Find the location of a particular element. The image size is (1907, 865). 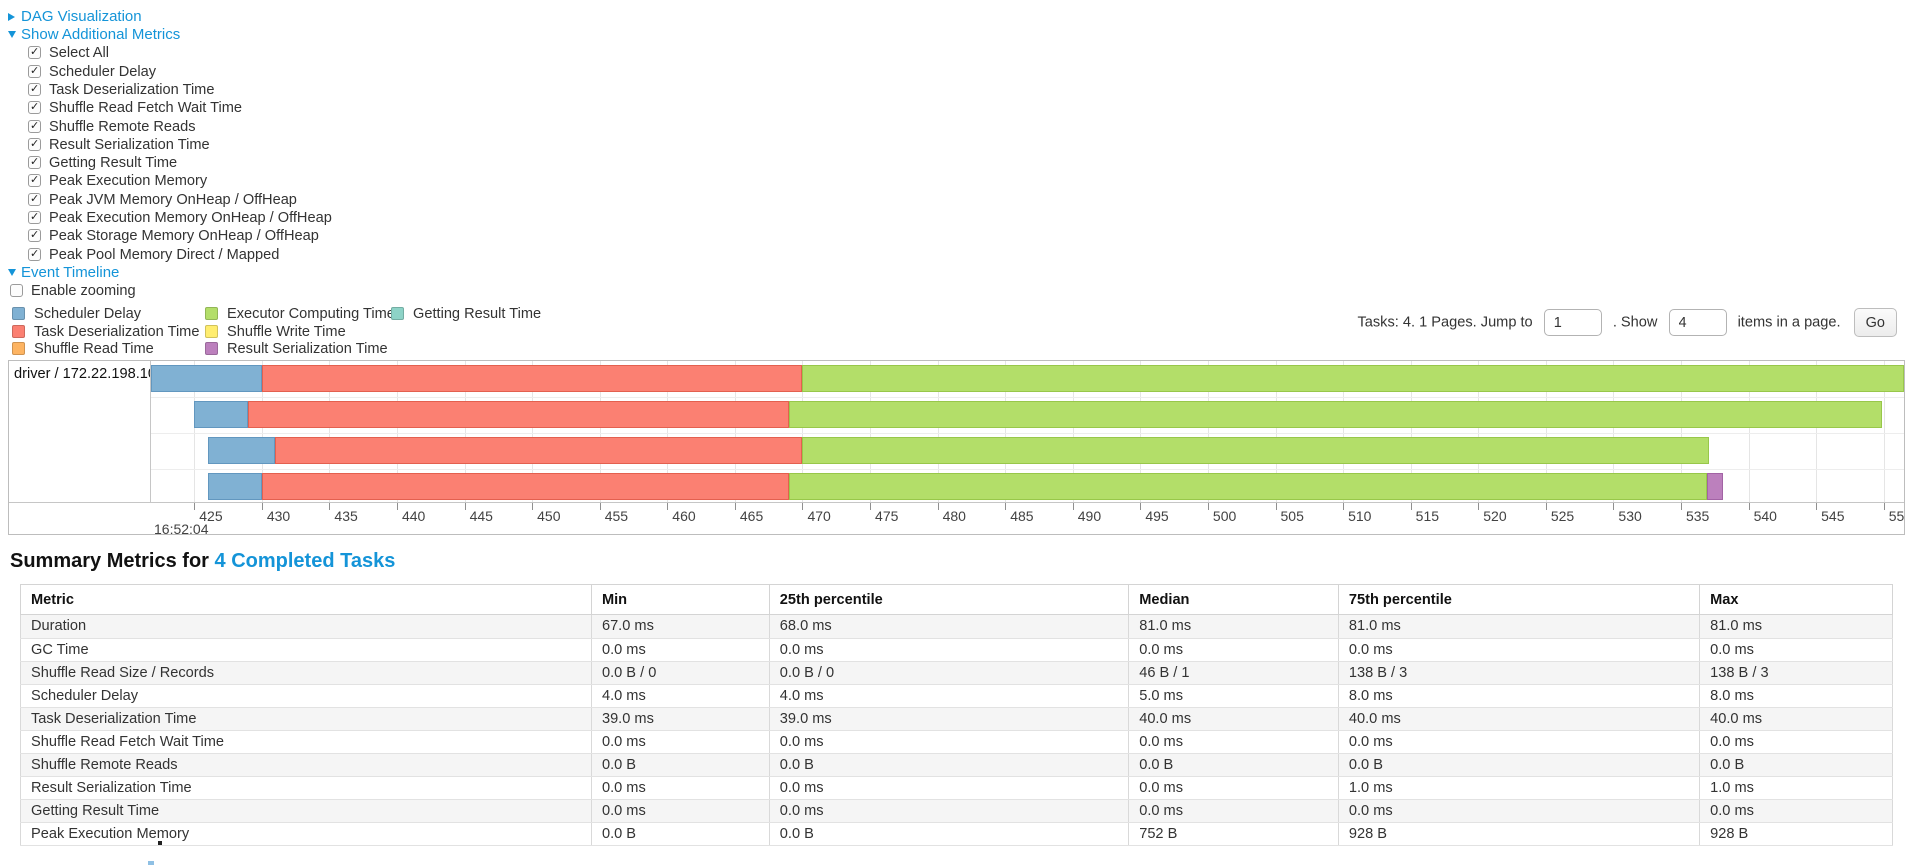

metric-checkbox-row: Peak Pool Memory Direct / Mapped is located at coordinates (956, 255).